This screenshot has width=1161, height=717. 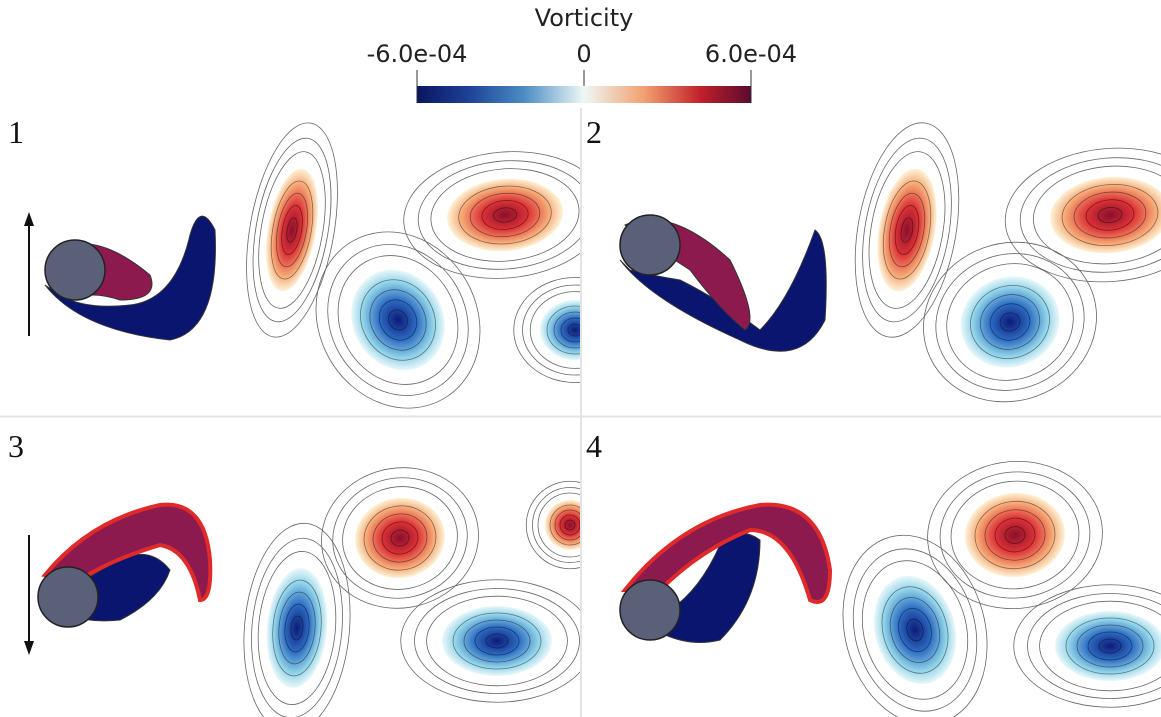 What do you see at coordinates (751, 54) in the screenshot?
I see `colorbar-tick-label: 6.0e-04` at bounding box center [751, 54].